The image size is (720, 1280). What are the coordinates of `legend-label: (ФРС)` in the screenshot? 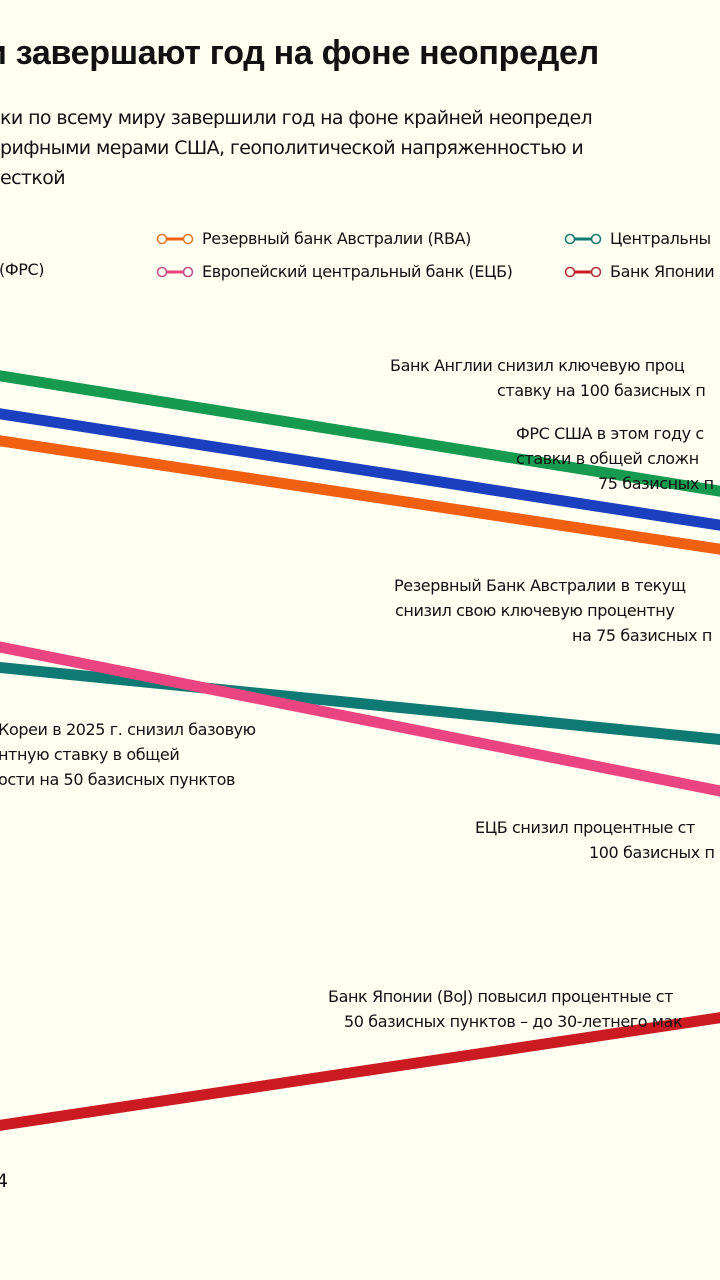 It's located at (22, 269).